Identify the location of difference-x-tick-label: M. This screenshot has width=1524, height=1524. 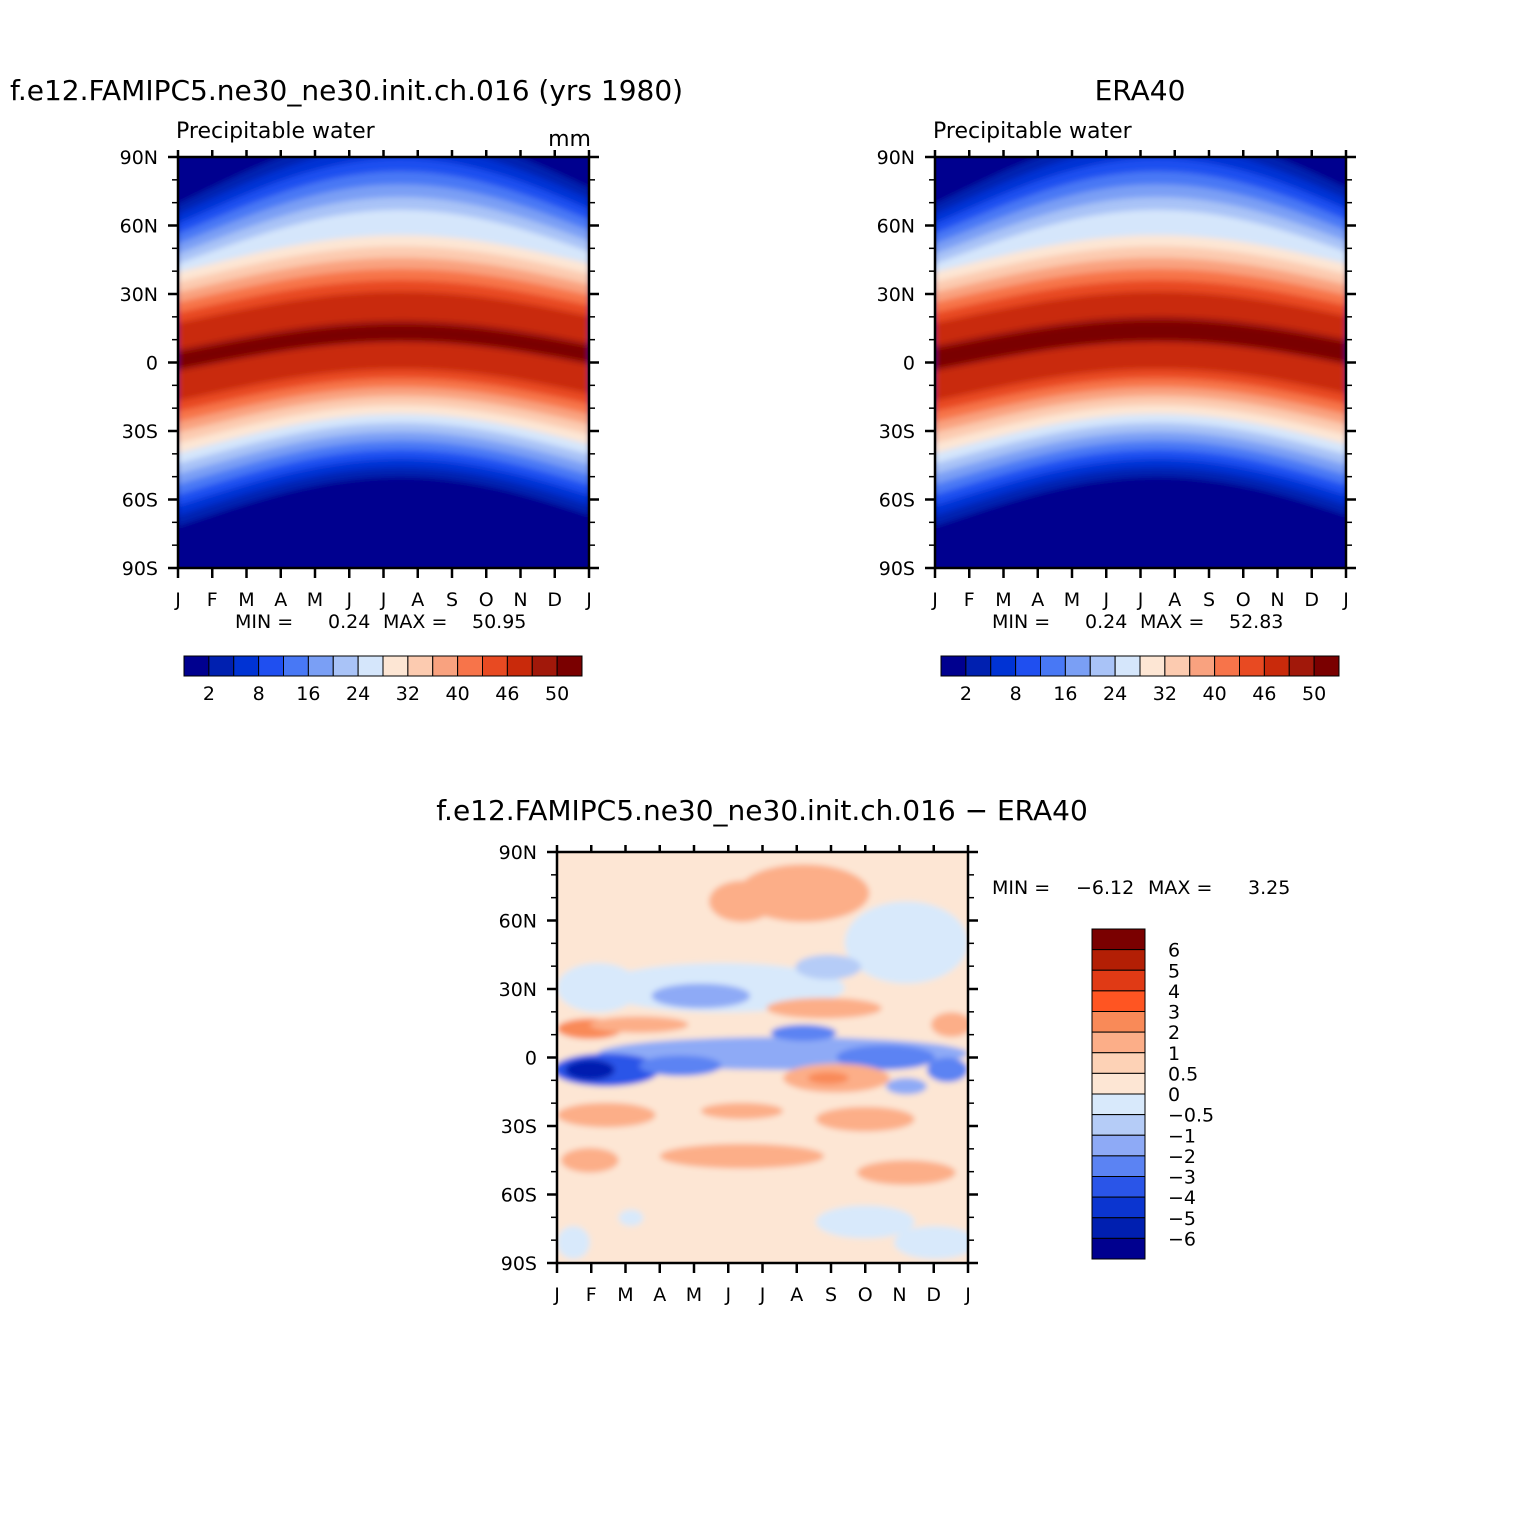
(625, 1295).